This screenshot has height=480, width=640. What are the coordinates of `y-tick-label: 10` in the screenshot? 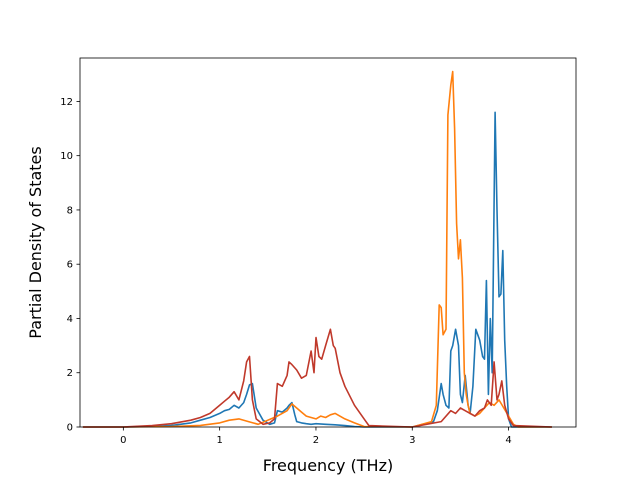 It's located at (66, 156).